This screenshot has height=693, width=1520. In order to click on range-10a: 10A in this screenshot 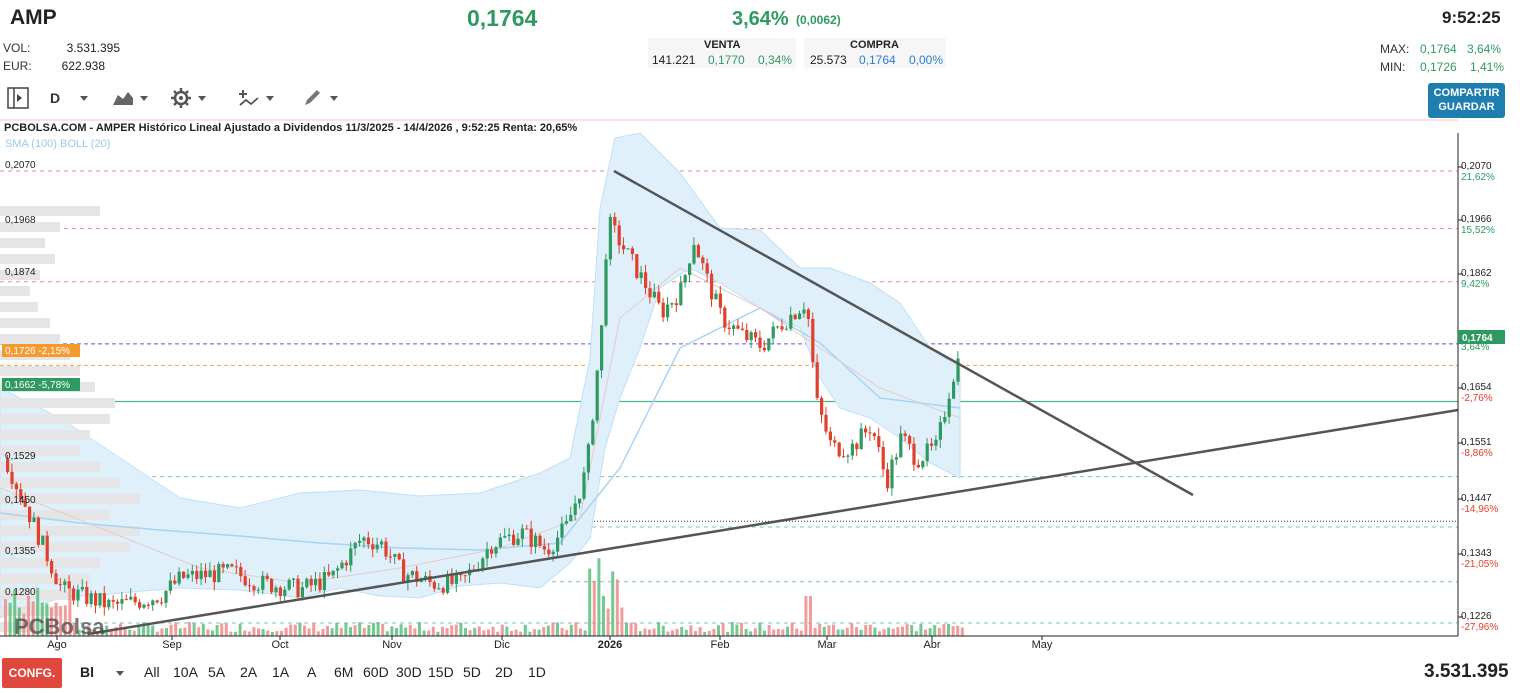, I will do `click(185, 672)`.